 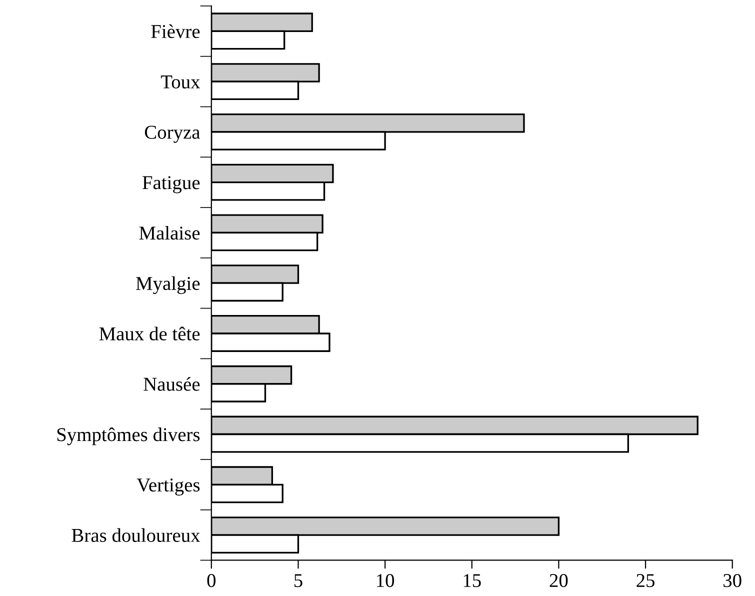 I want to click on y-tick-label: Toux, so click(x=180, y=82).